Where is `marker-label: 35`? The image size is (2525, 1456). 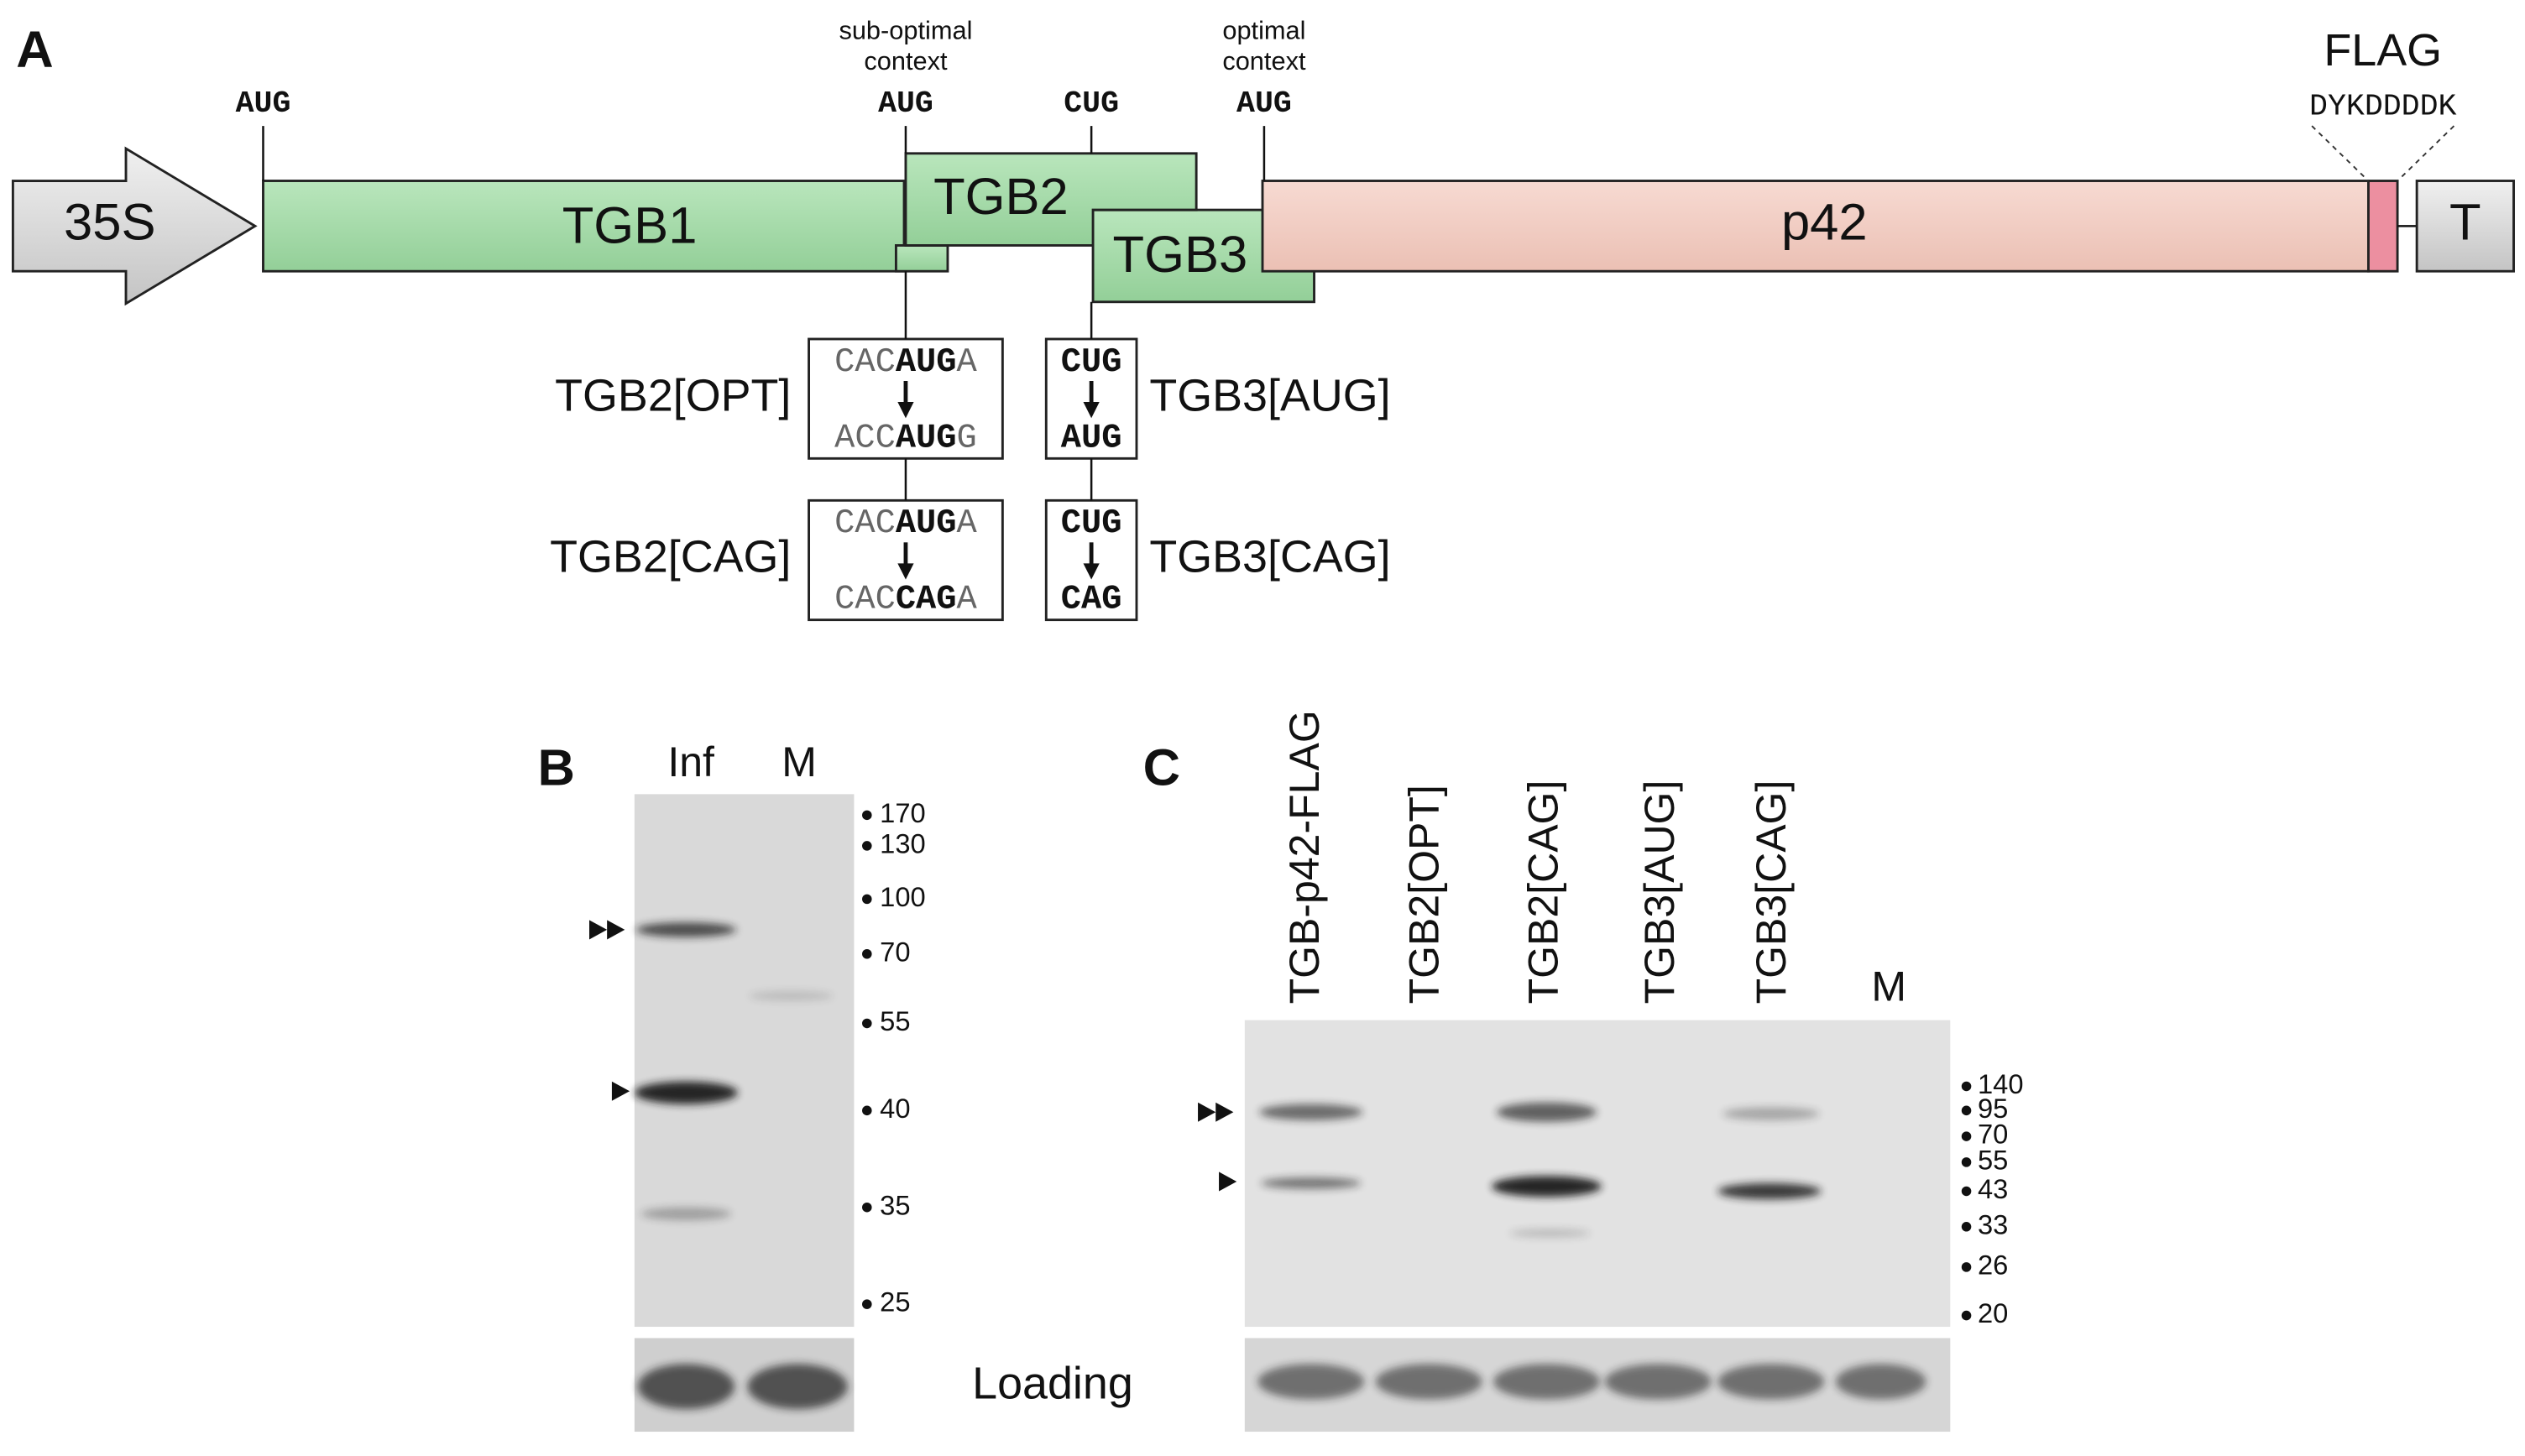 marker-label: 35 is located at coordinates (895, 1204).